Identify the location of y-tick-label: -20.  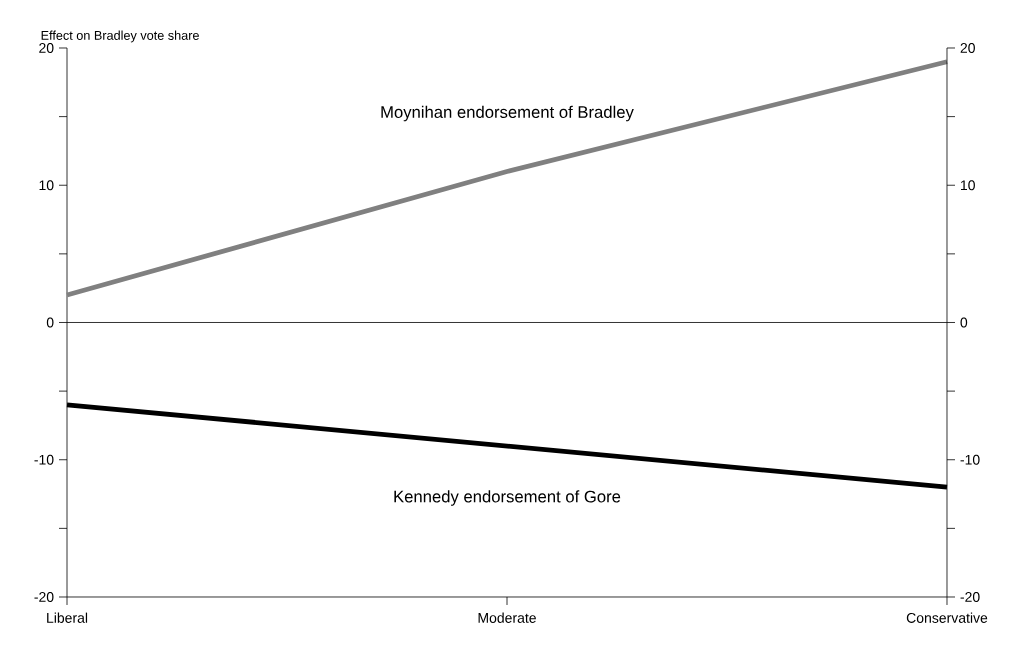
(44, 597).